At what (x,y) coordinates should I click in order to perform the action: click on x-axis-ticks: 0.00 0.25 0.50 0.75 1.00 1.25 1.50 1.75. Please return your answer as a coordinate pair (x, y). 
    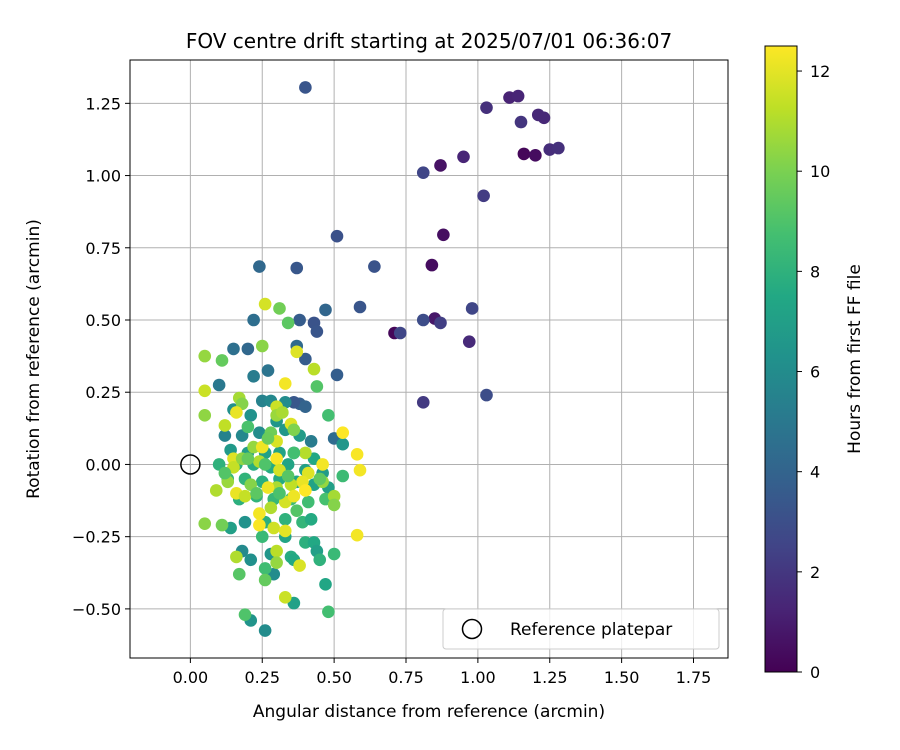
    Looking at the image, I should click on (442, 672).